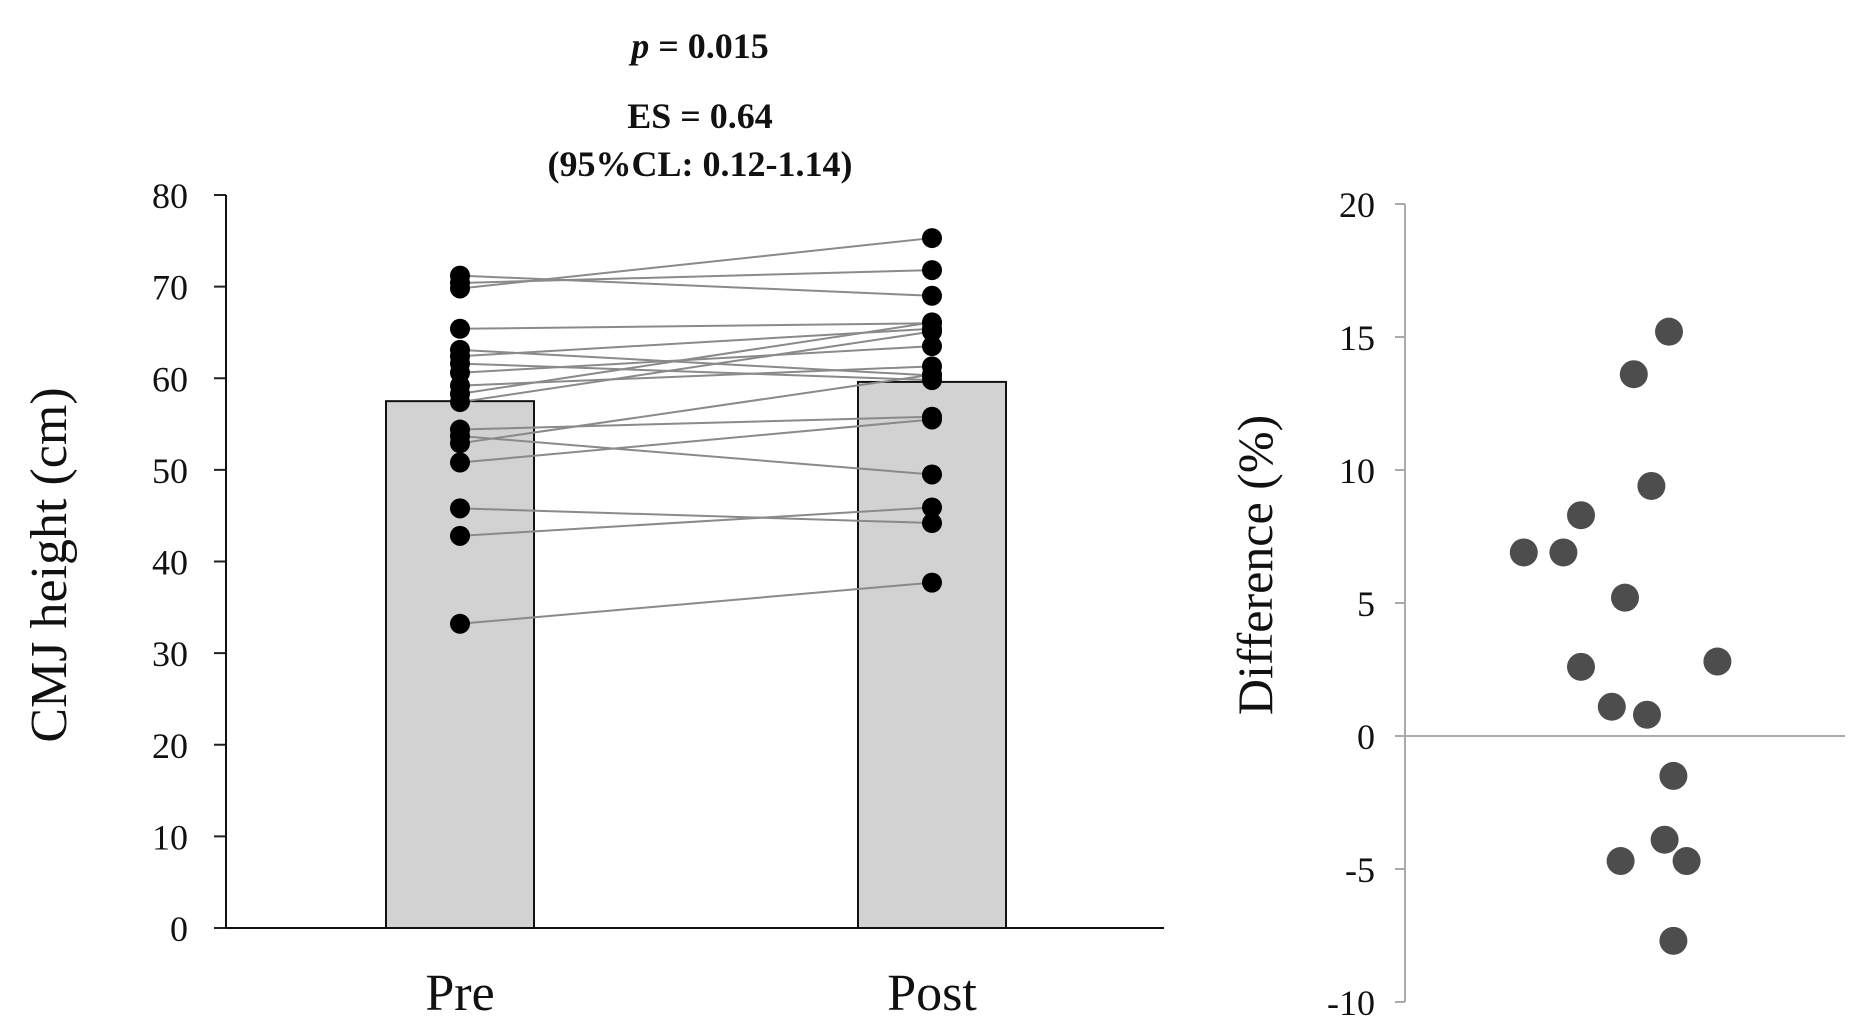 The width and height of the screenshot is (1858, 1028). What do you see at coordinates (1360, 870) in the screenshot?
I see `right-y-tick-label: -5` at bounding box center [1360, 870].